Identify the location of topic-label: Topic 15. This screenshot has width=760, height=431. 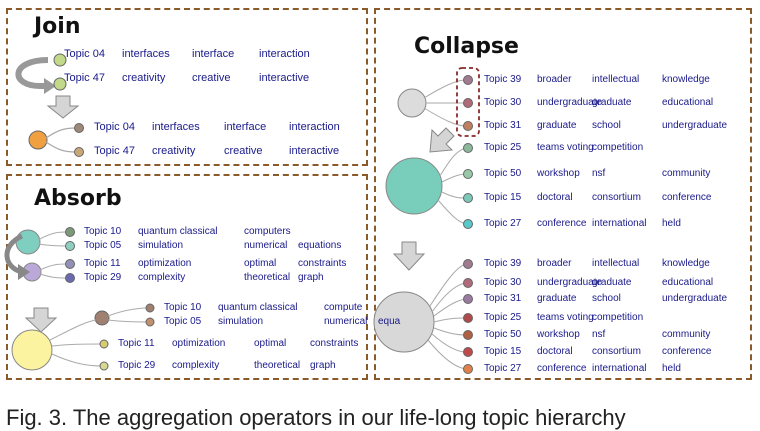
(503, 197).